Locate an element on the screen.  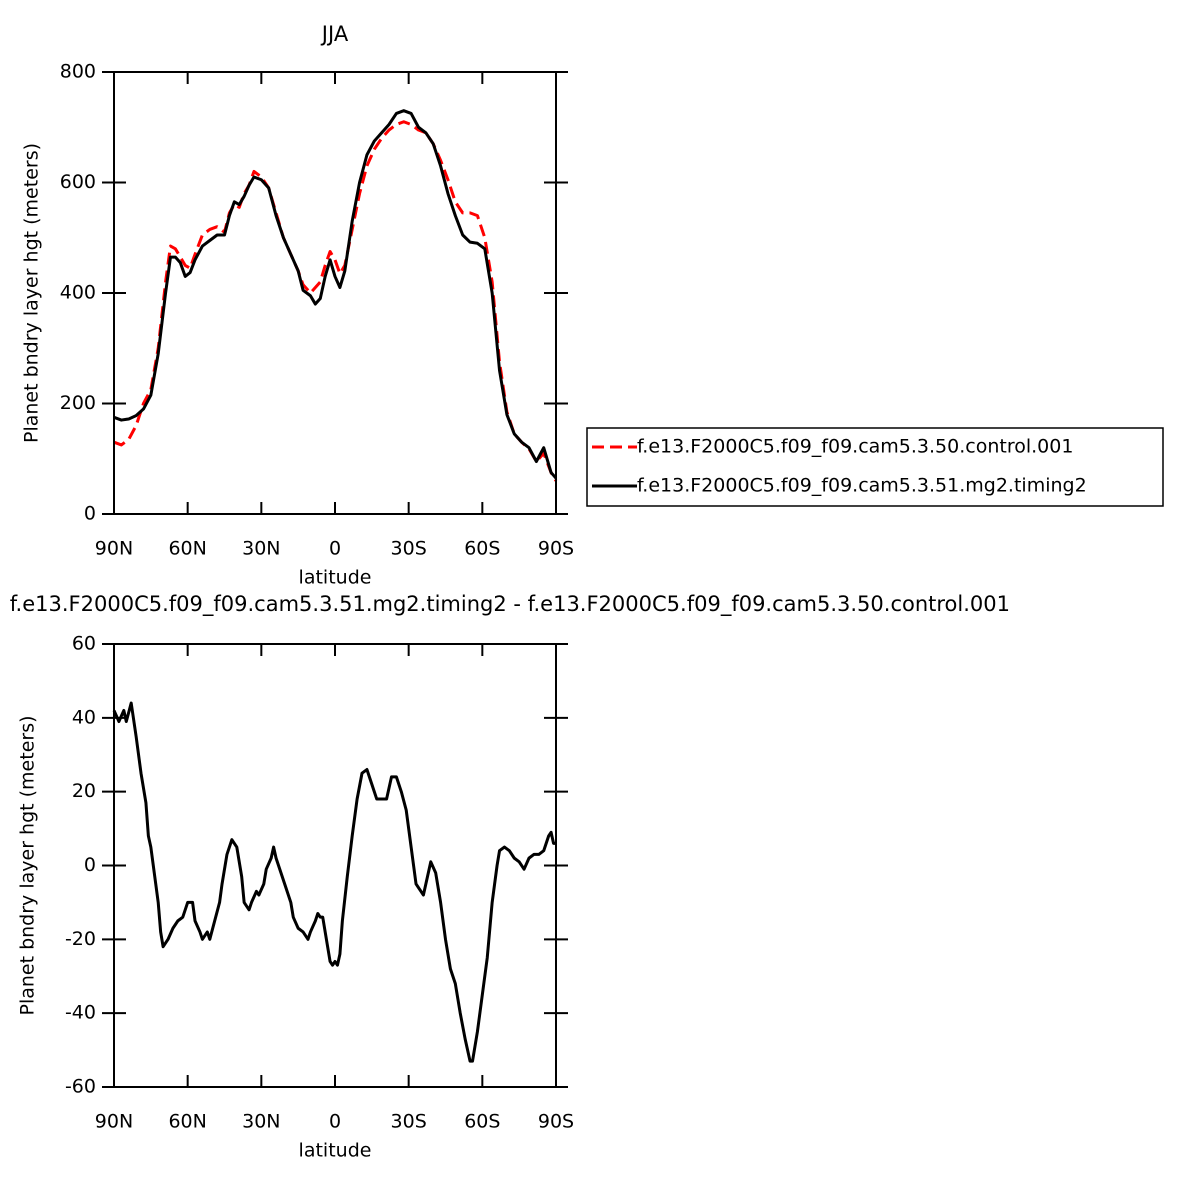
y-tick-label: 60 is located at coordinates (84, 644).